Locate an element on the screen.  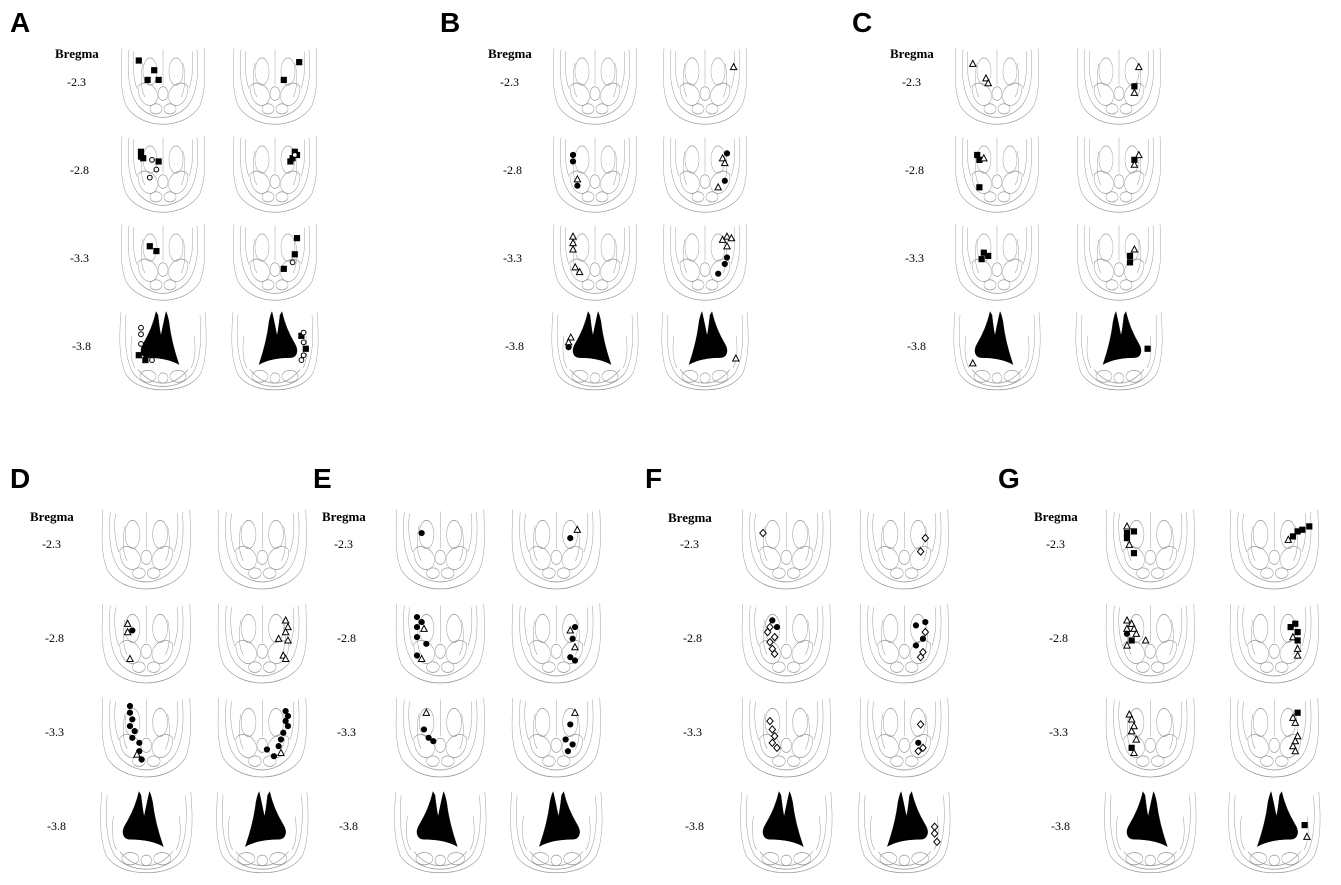
panel-letter: A is located at coordinates (20, 22).